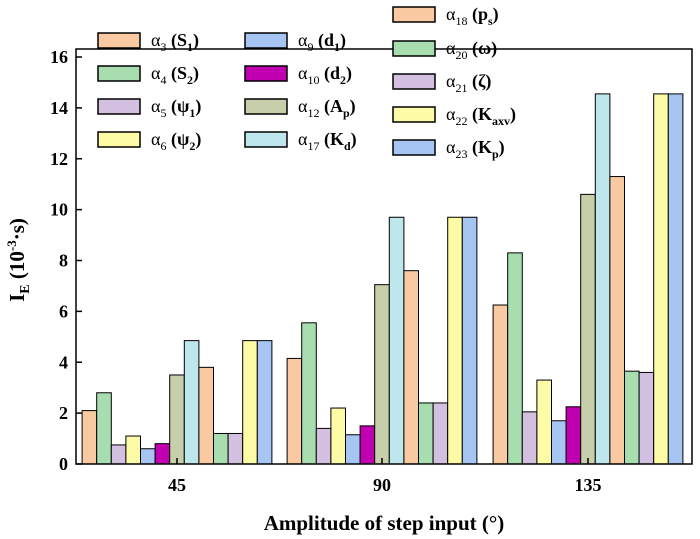 This screenshot has height=539, width=700. Describe the element at coordinates (59, 57) in the screenshot. I see `y-tick-label: 16` at that location.